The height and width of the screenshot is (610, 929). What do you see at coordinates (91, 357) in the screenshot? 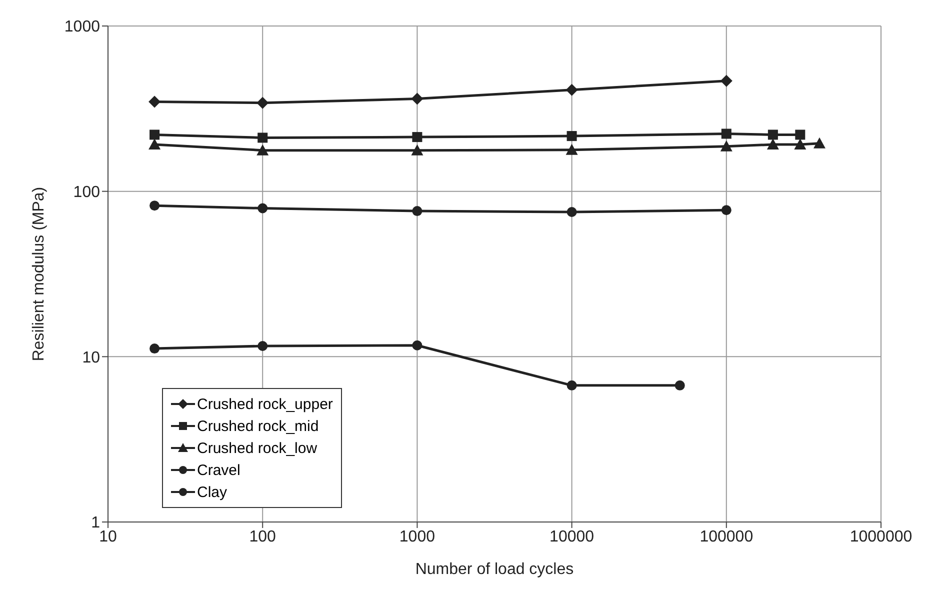
I see `y-tick-label: 10` at bounding box center [91, 357].